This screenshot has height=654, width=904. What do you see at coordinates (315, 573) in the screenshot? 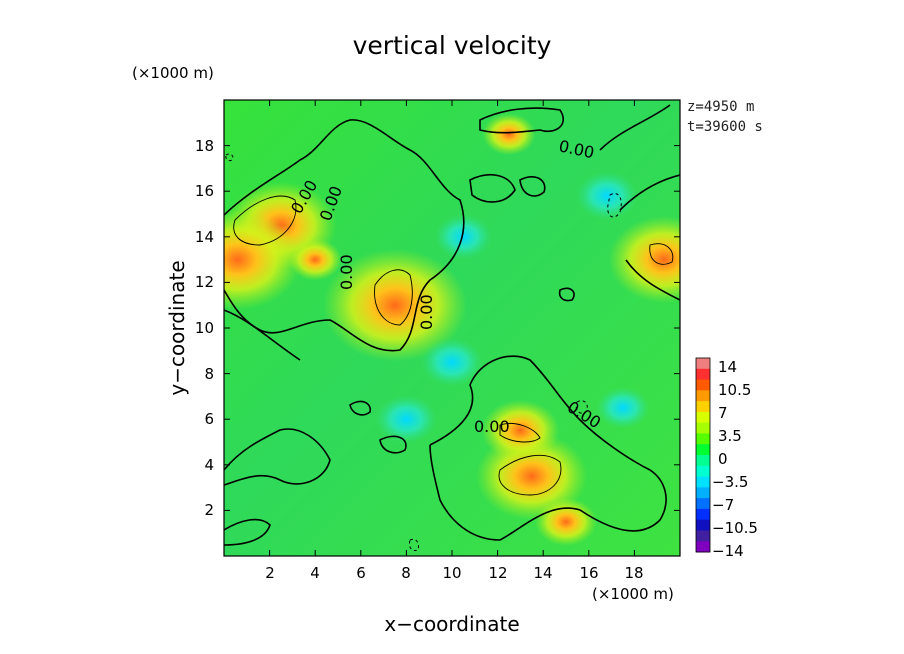
I see `x-tick-label: 4` at bounding box center [315, 573].